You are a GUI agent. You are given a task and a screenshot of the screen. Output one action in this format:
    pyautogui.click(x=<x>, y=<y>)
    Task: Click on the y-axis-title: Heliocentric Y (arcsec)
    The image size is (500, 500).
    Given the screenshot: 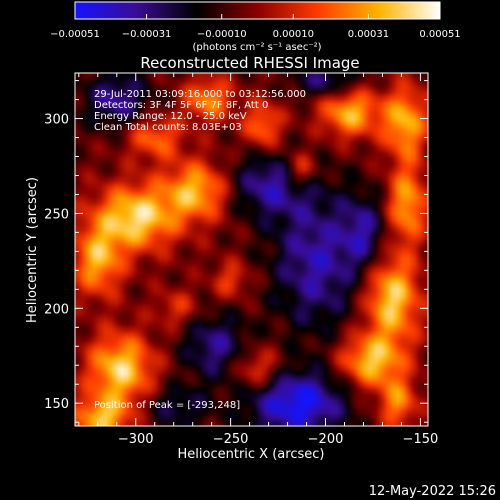 What is the action you would take?
    pyautogui.click(x=32, y=250)
    